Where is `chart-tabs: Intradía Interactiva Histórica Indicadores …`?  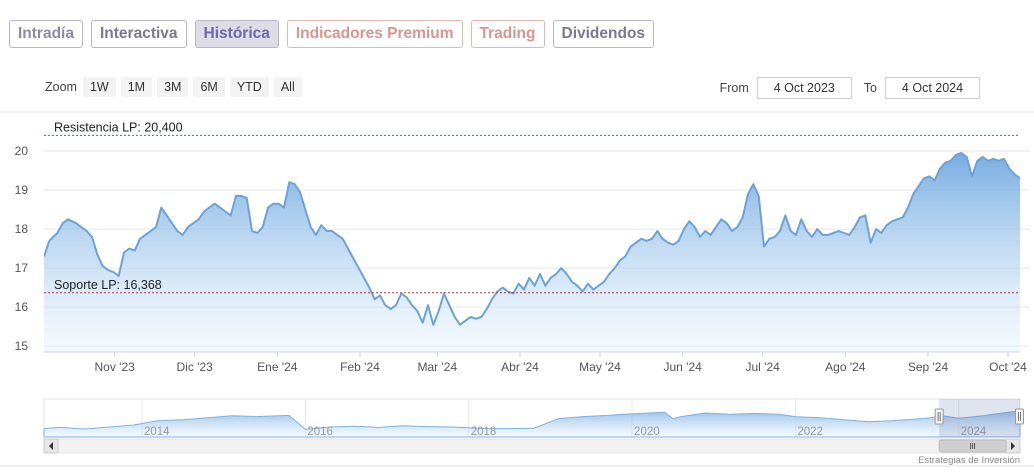
chart-tabs: Intradía Interactiva Histórica Indicadores … is located at coordinates (332, 34).